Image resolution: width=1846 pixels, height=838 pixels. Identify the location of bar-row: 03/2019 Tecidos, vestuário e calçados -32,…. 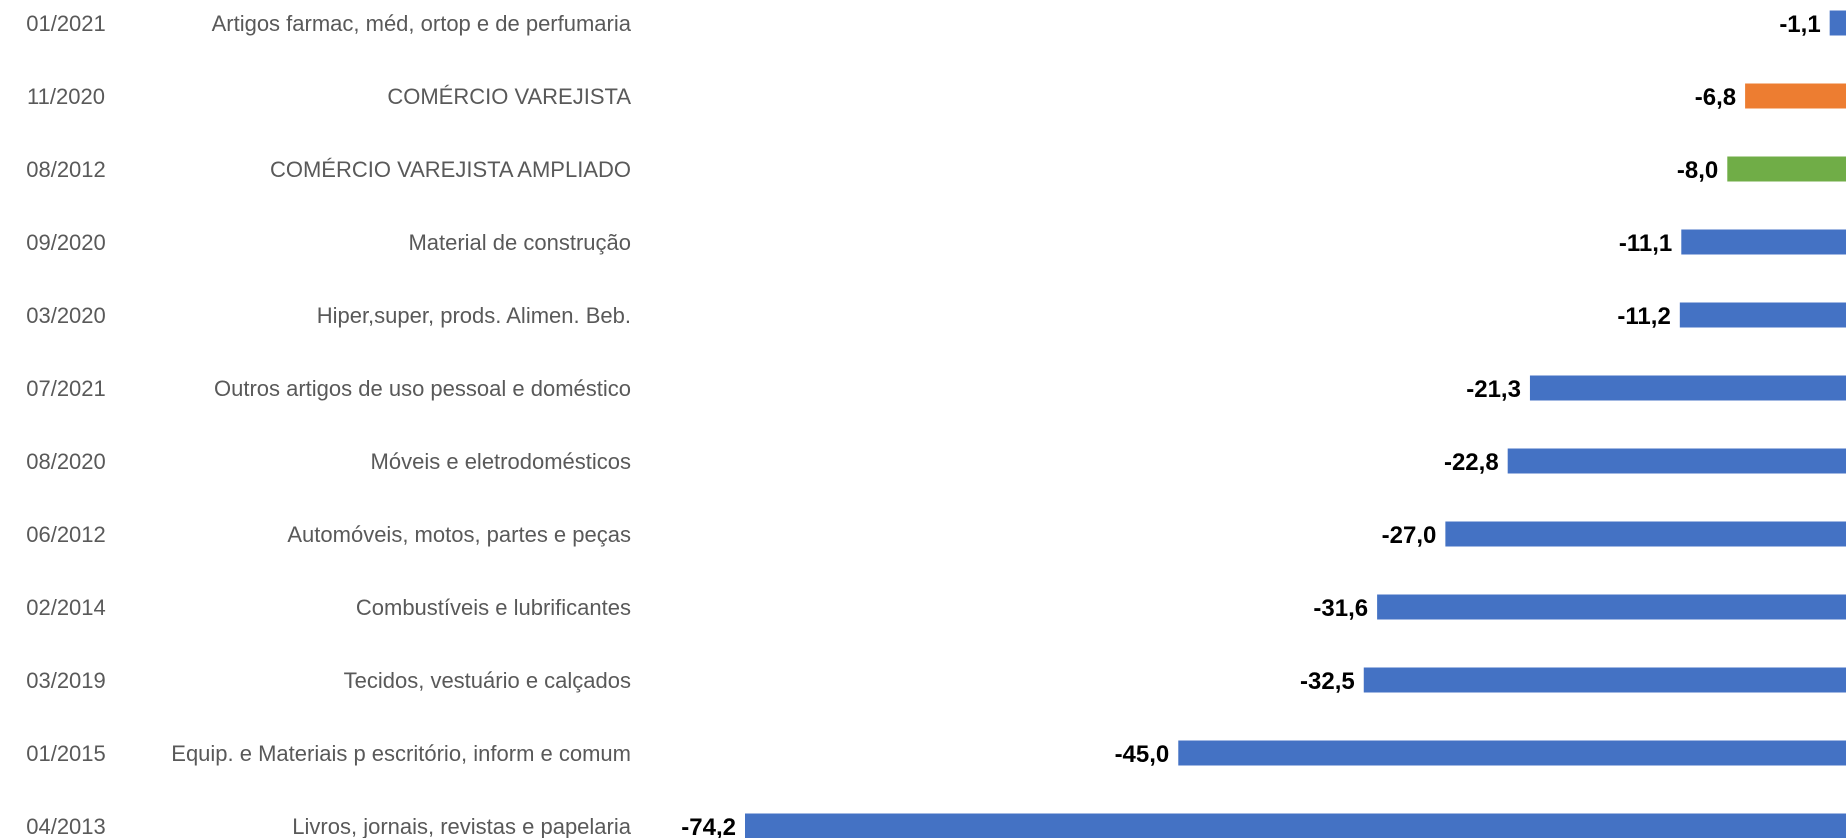
(936, 681).